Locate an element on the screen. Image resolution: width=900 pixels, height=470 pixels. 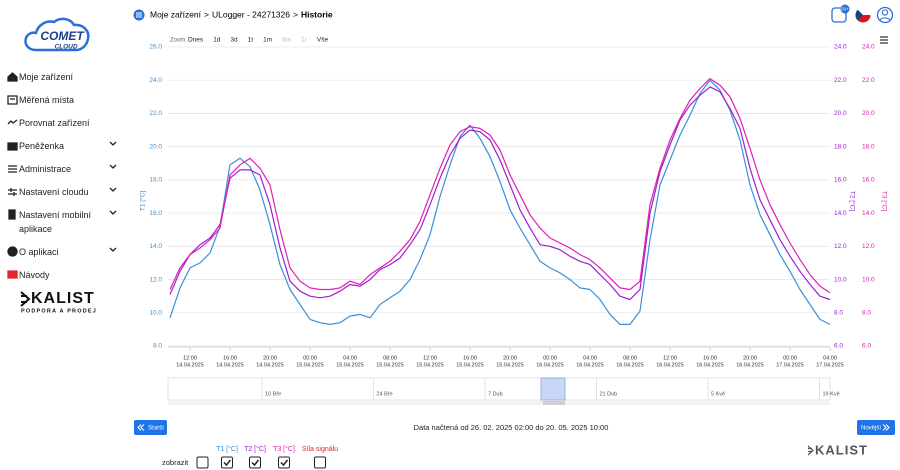
x-tick-date: 16.04.2025 is located at coordinates (670, 365).